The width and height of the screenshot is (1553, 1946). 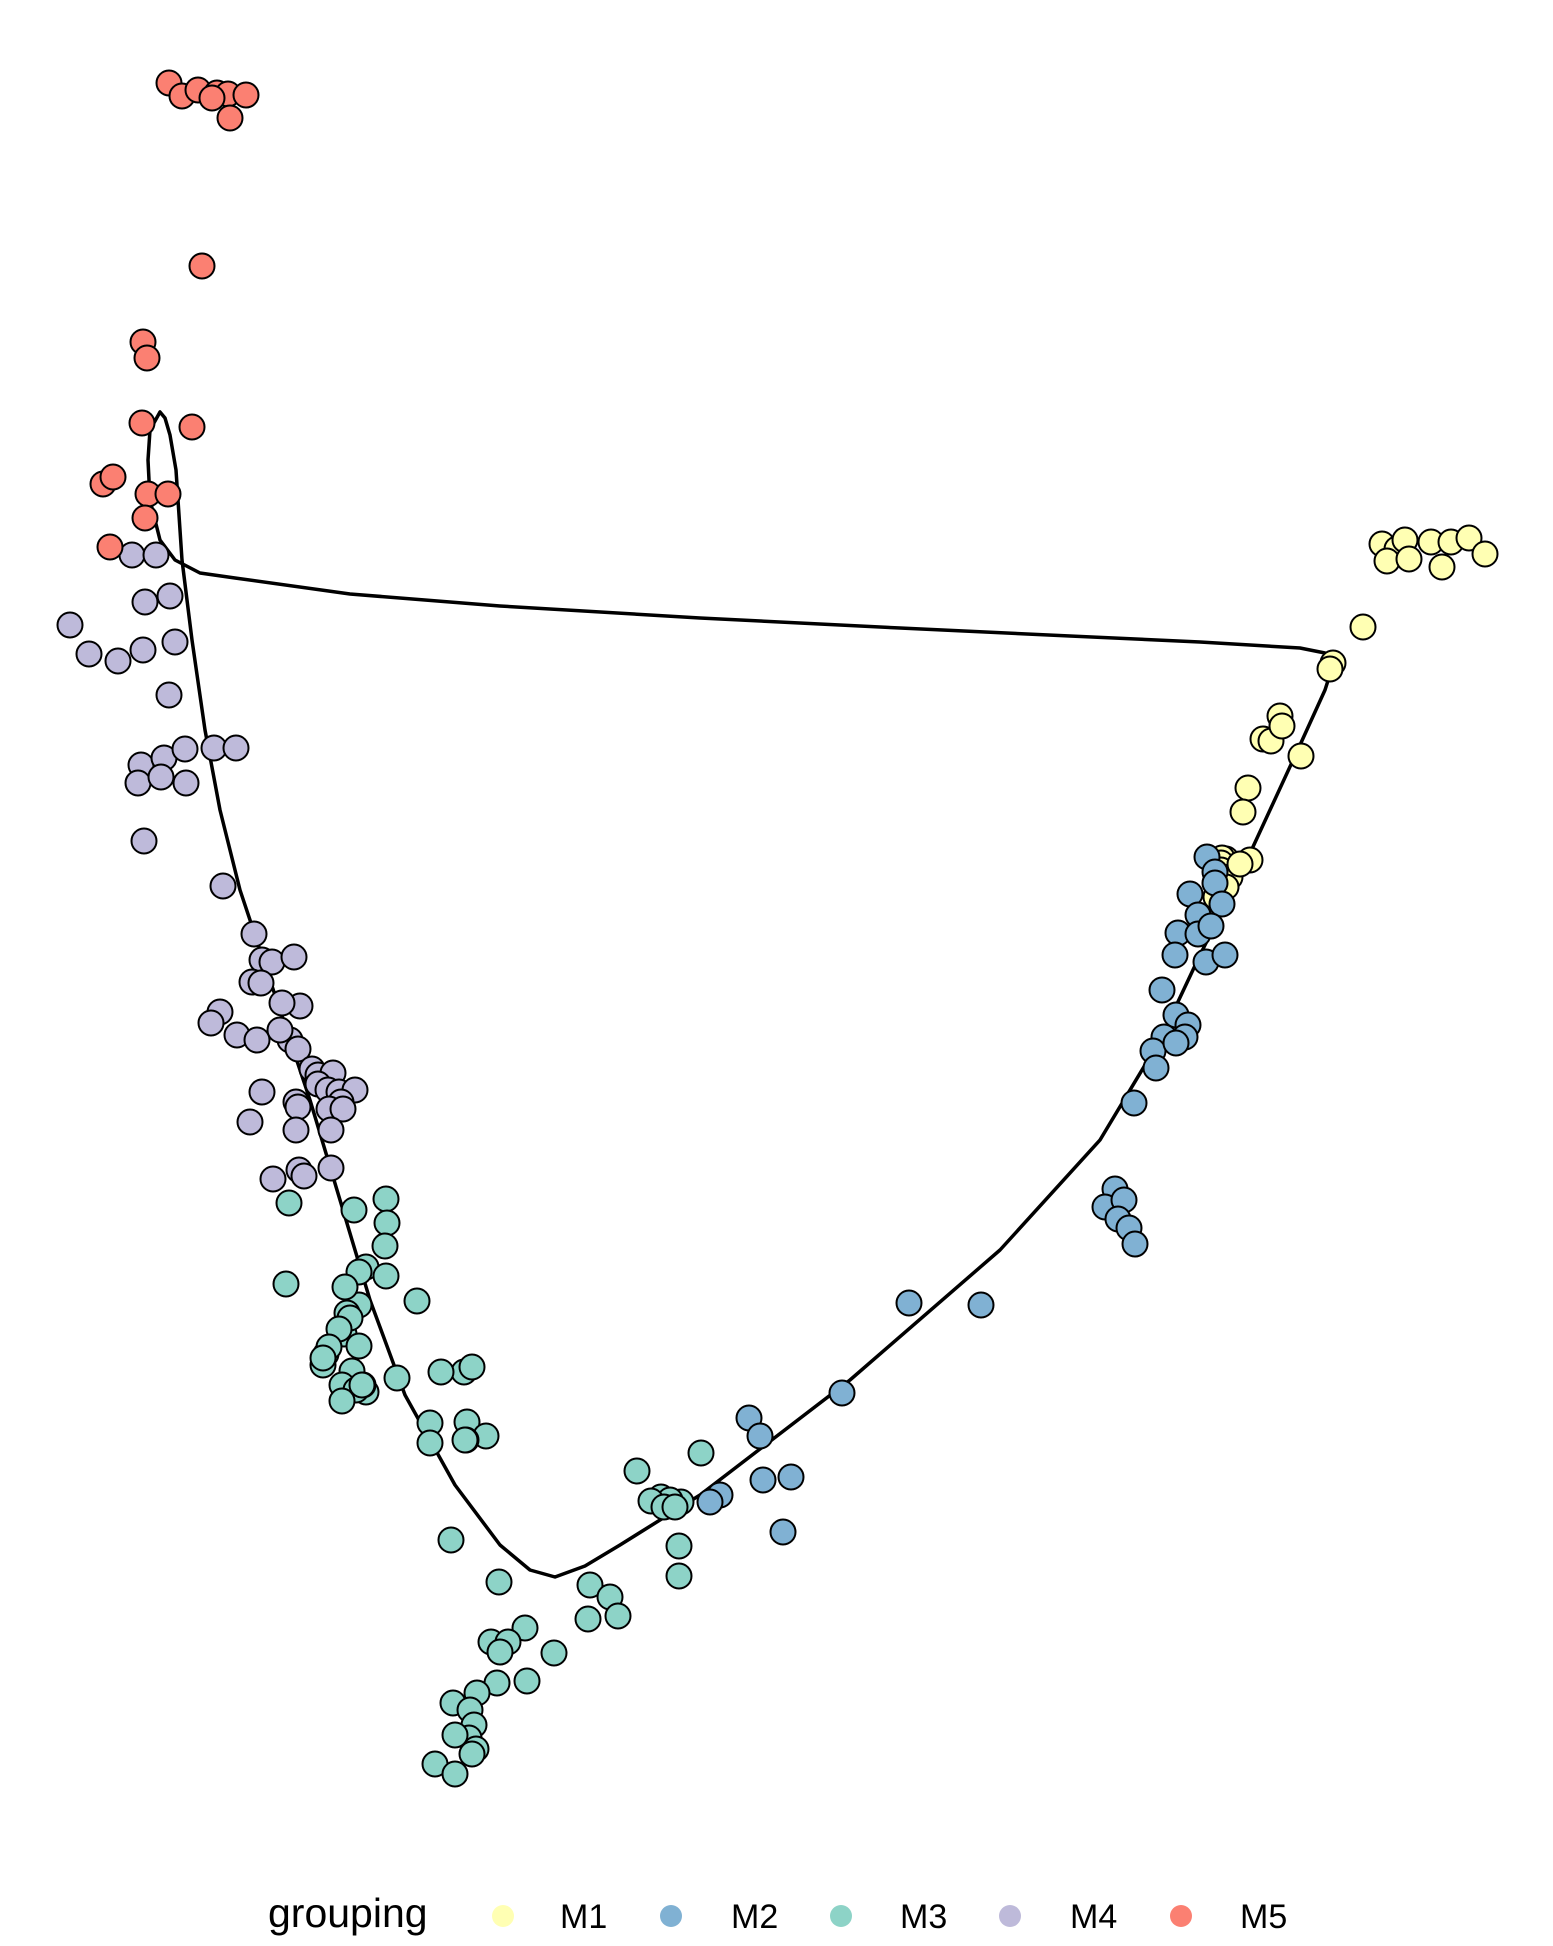 What do you see at coordinates (1093, 1917) in the screenshot?
I see `legend-label-m4: M4` at bounding box center [1093, 1917].